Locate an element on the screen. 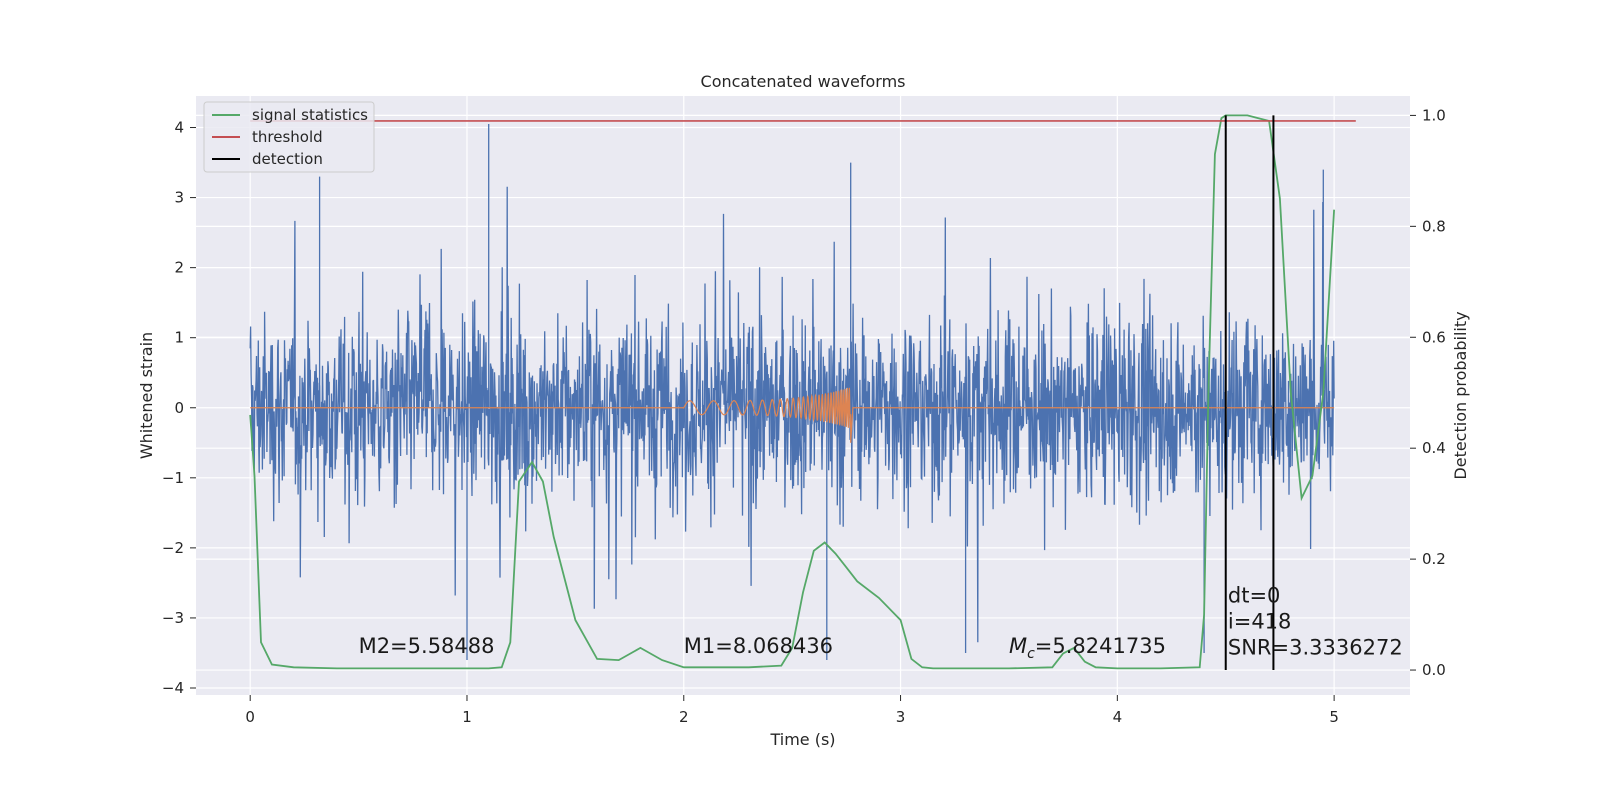 This screenshot has width=1600, height=800. y2-tick-label: 0.6 is located at coordinates (1434, 337).